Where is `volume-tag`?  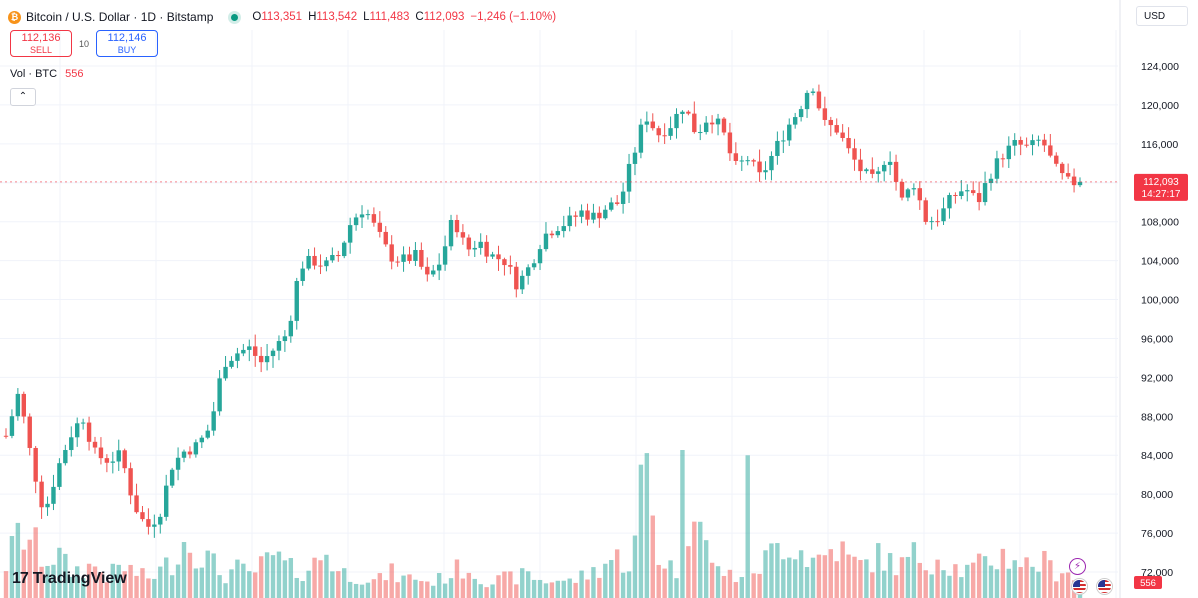 volume-tag is located at coordinates (1148, 582).